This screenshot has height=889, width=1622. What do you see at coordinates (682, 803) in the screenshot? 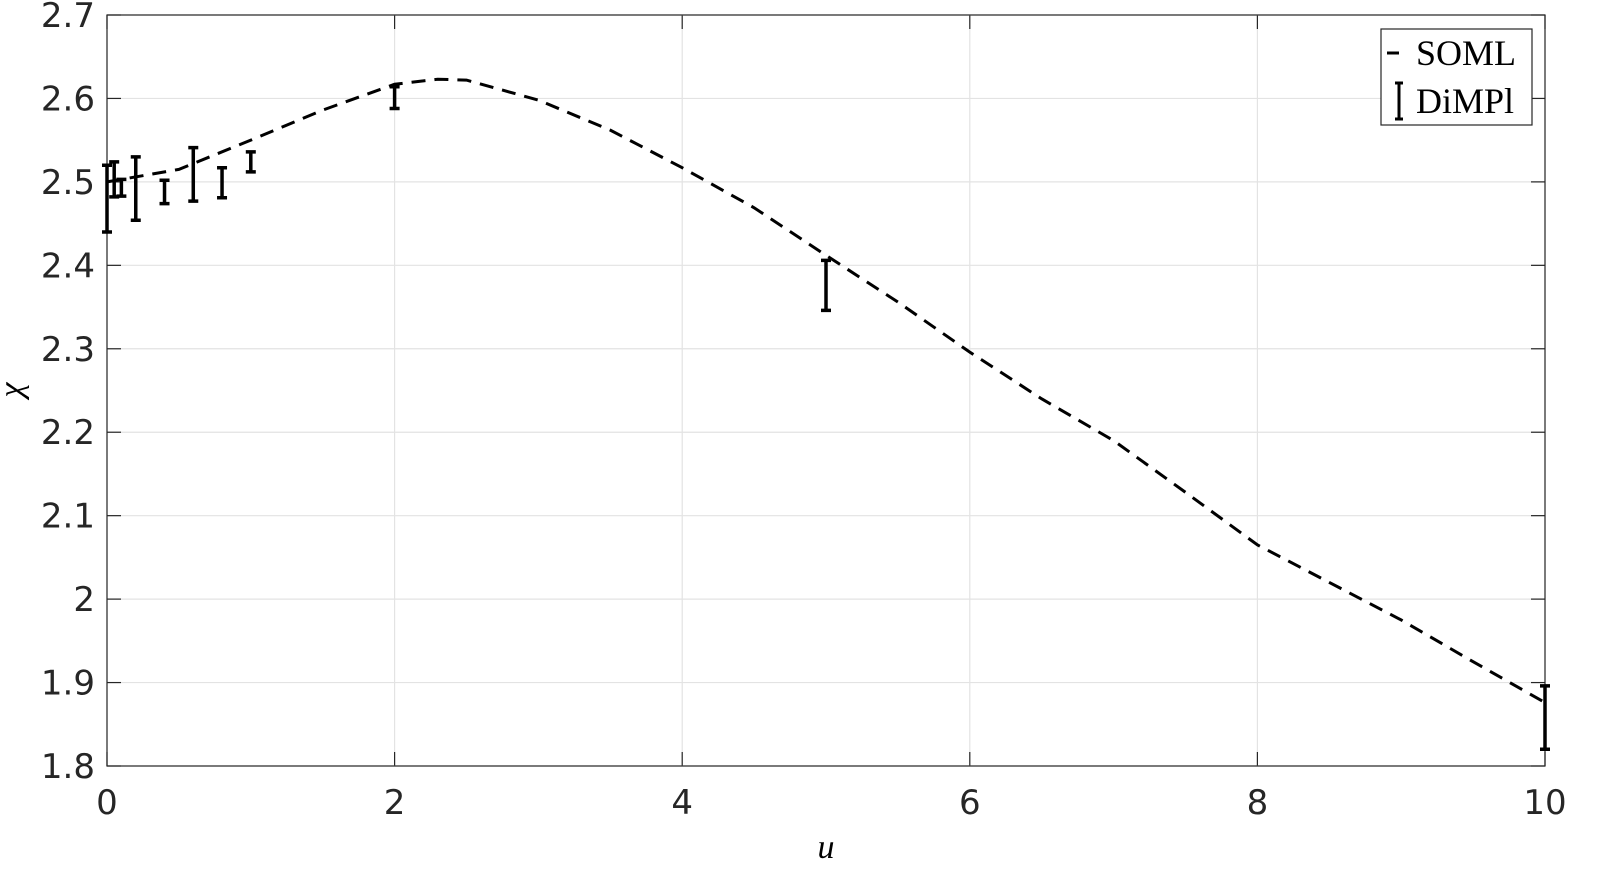
I see `x-tick-label: 4` at bounding box center [682, 803].